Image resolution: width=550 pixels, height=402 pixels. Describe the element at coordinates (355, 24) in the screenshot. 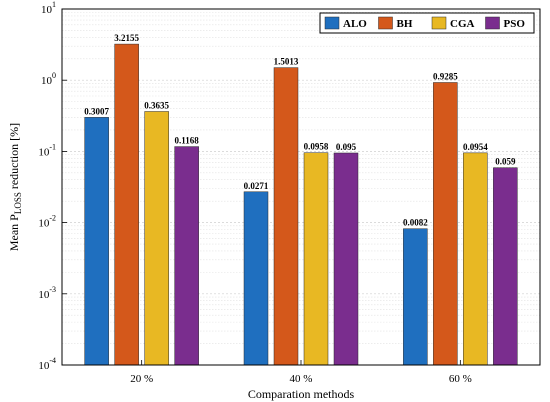

I see `legend-label-alo: ALO` at that location.